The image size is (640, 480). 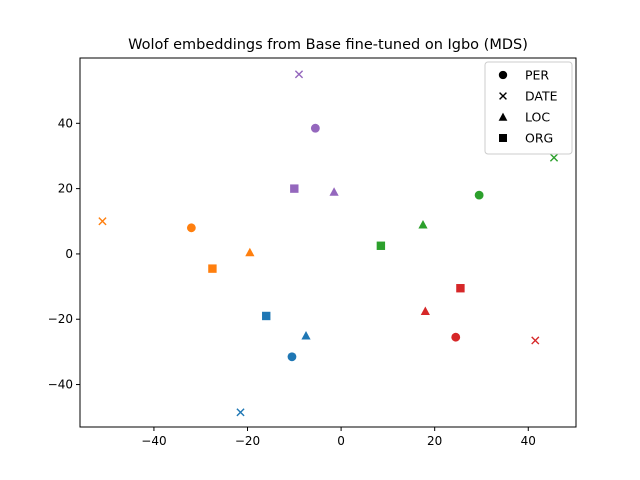 What do you see at coordinates (153, 441) in the screenshot?
I see `x-tick-label: −40` at bounding box center [153, 441].